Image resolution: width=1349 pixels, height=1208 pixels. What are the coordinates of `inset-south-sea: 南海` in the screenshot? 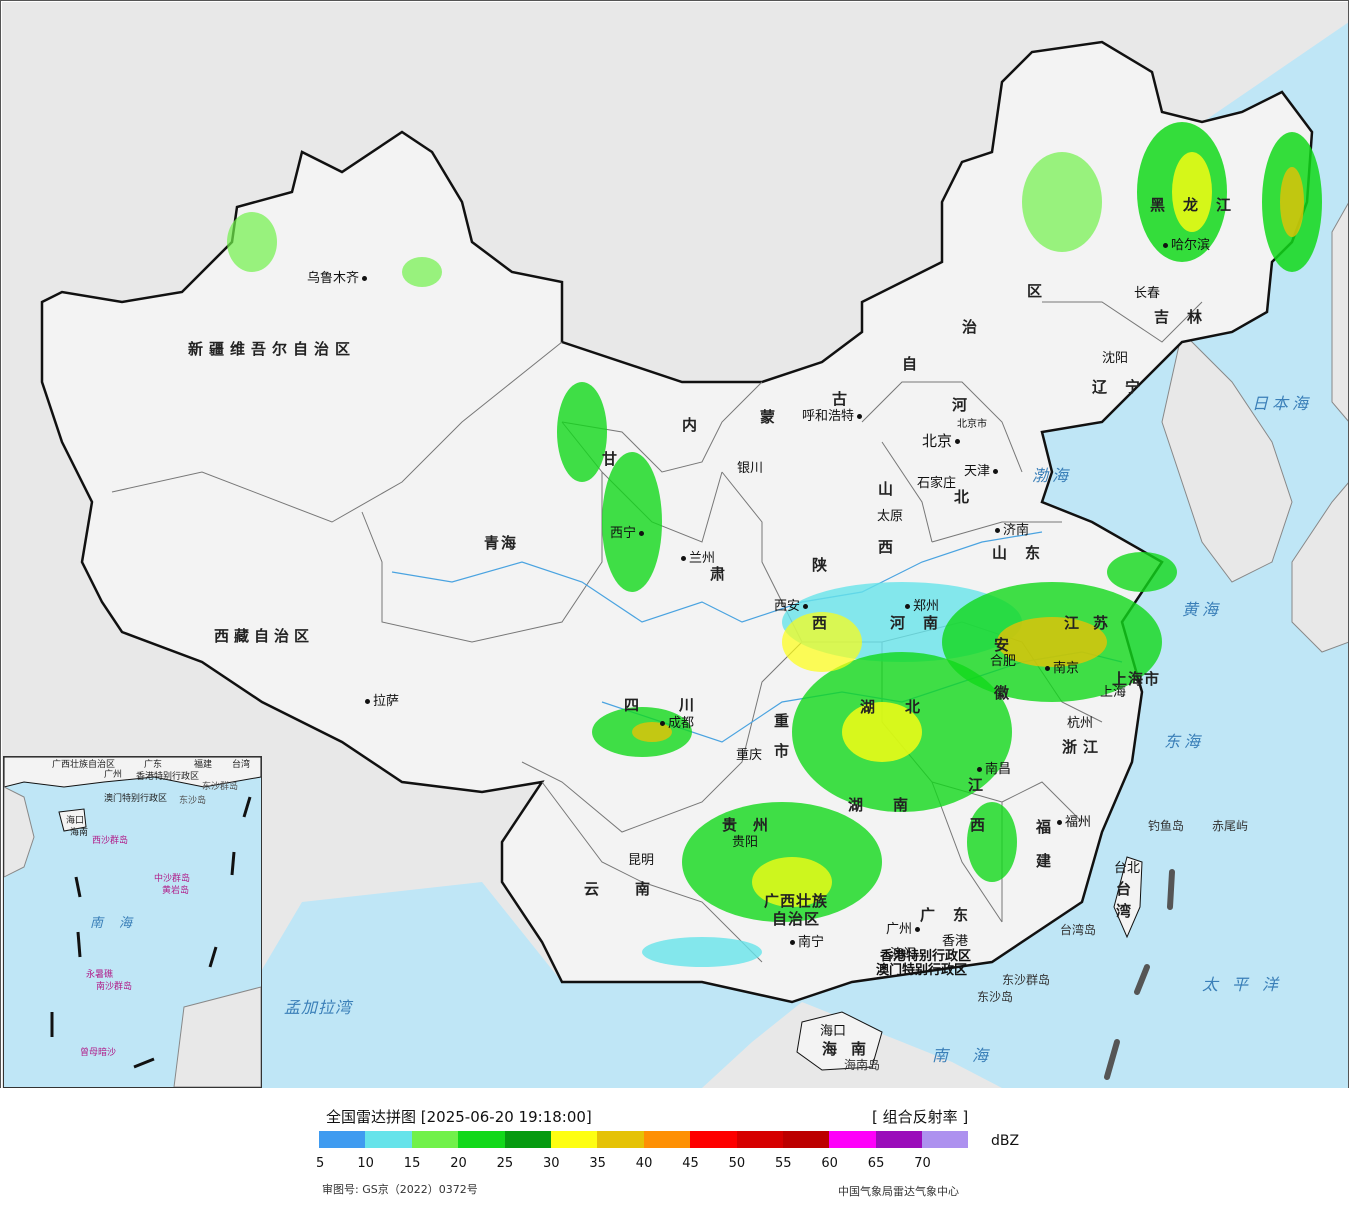 It's located at (119, 923).